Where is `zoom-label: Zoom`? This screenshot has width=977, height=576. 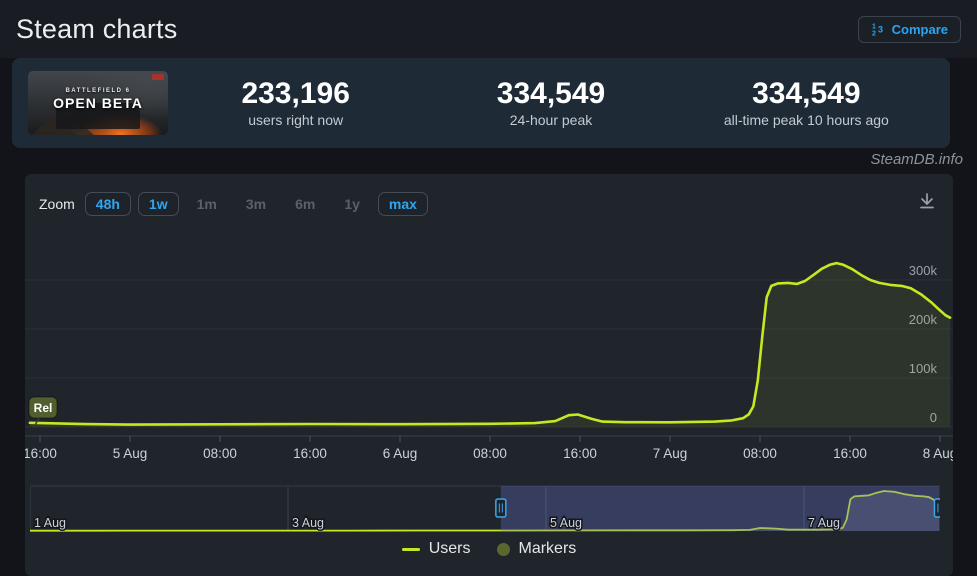
zoom-label: Zoom is located at coordinates (57, 203).